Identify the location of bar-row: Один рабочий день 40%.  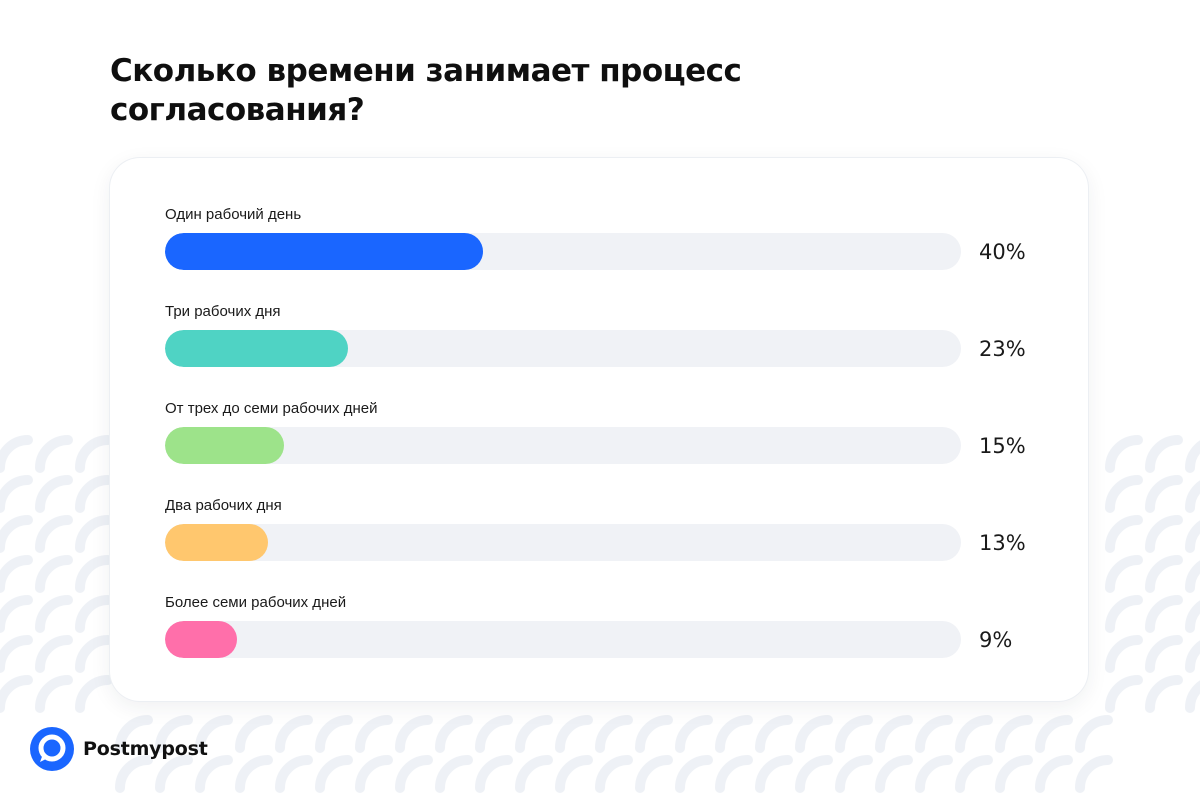
(615, 246).